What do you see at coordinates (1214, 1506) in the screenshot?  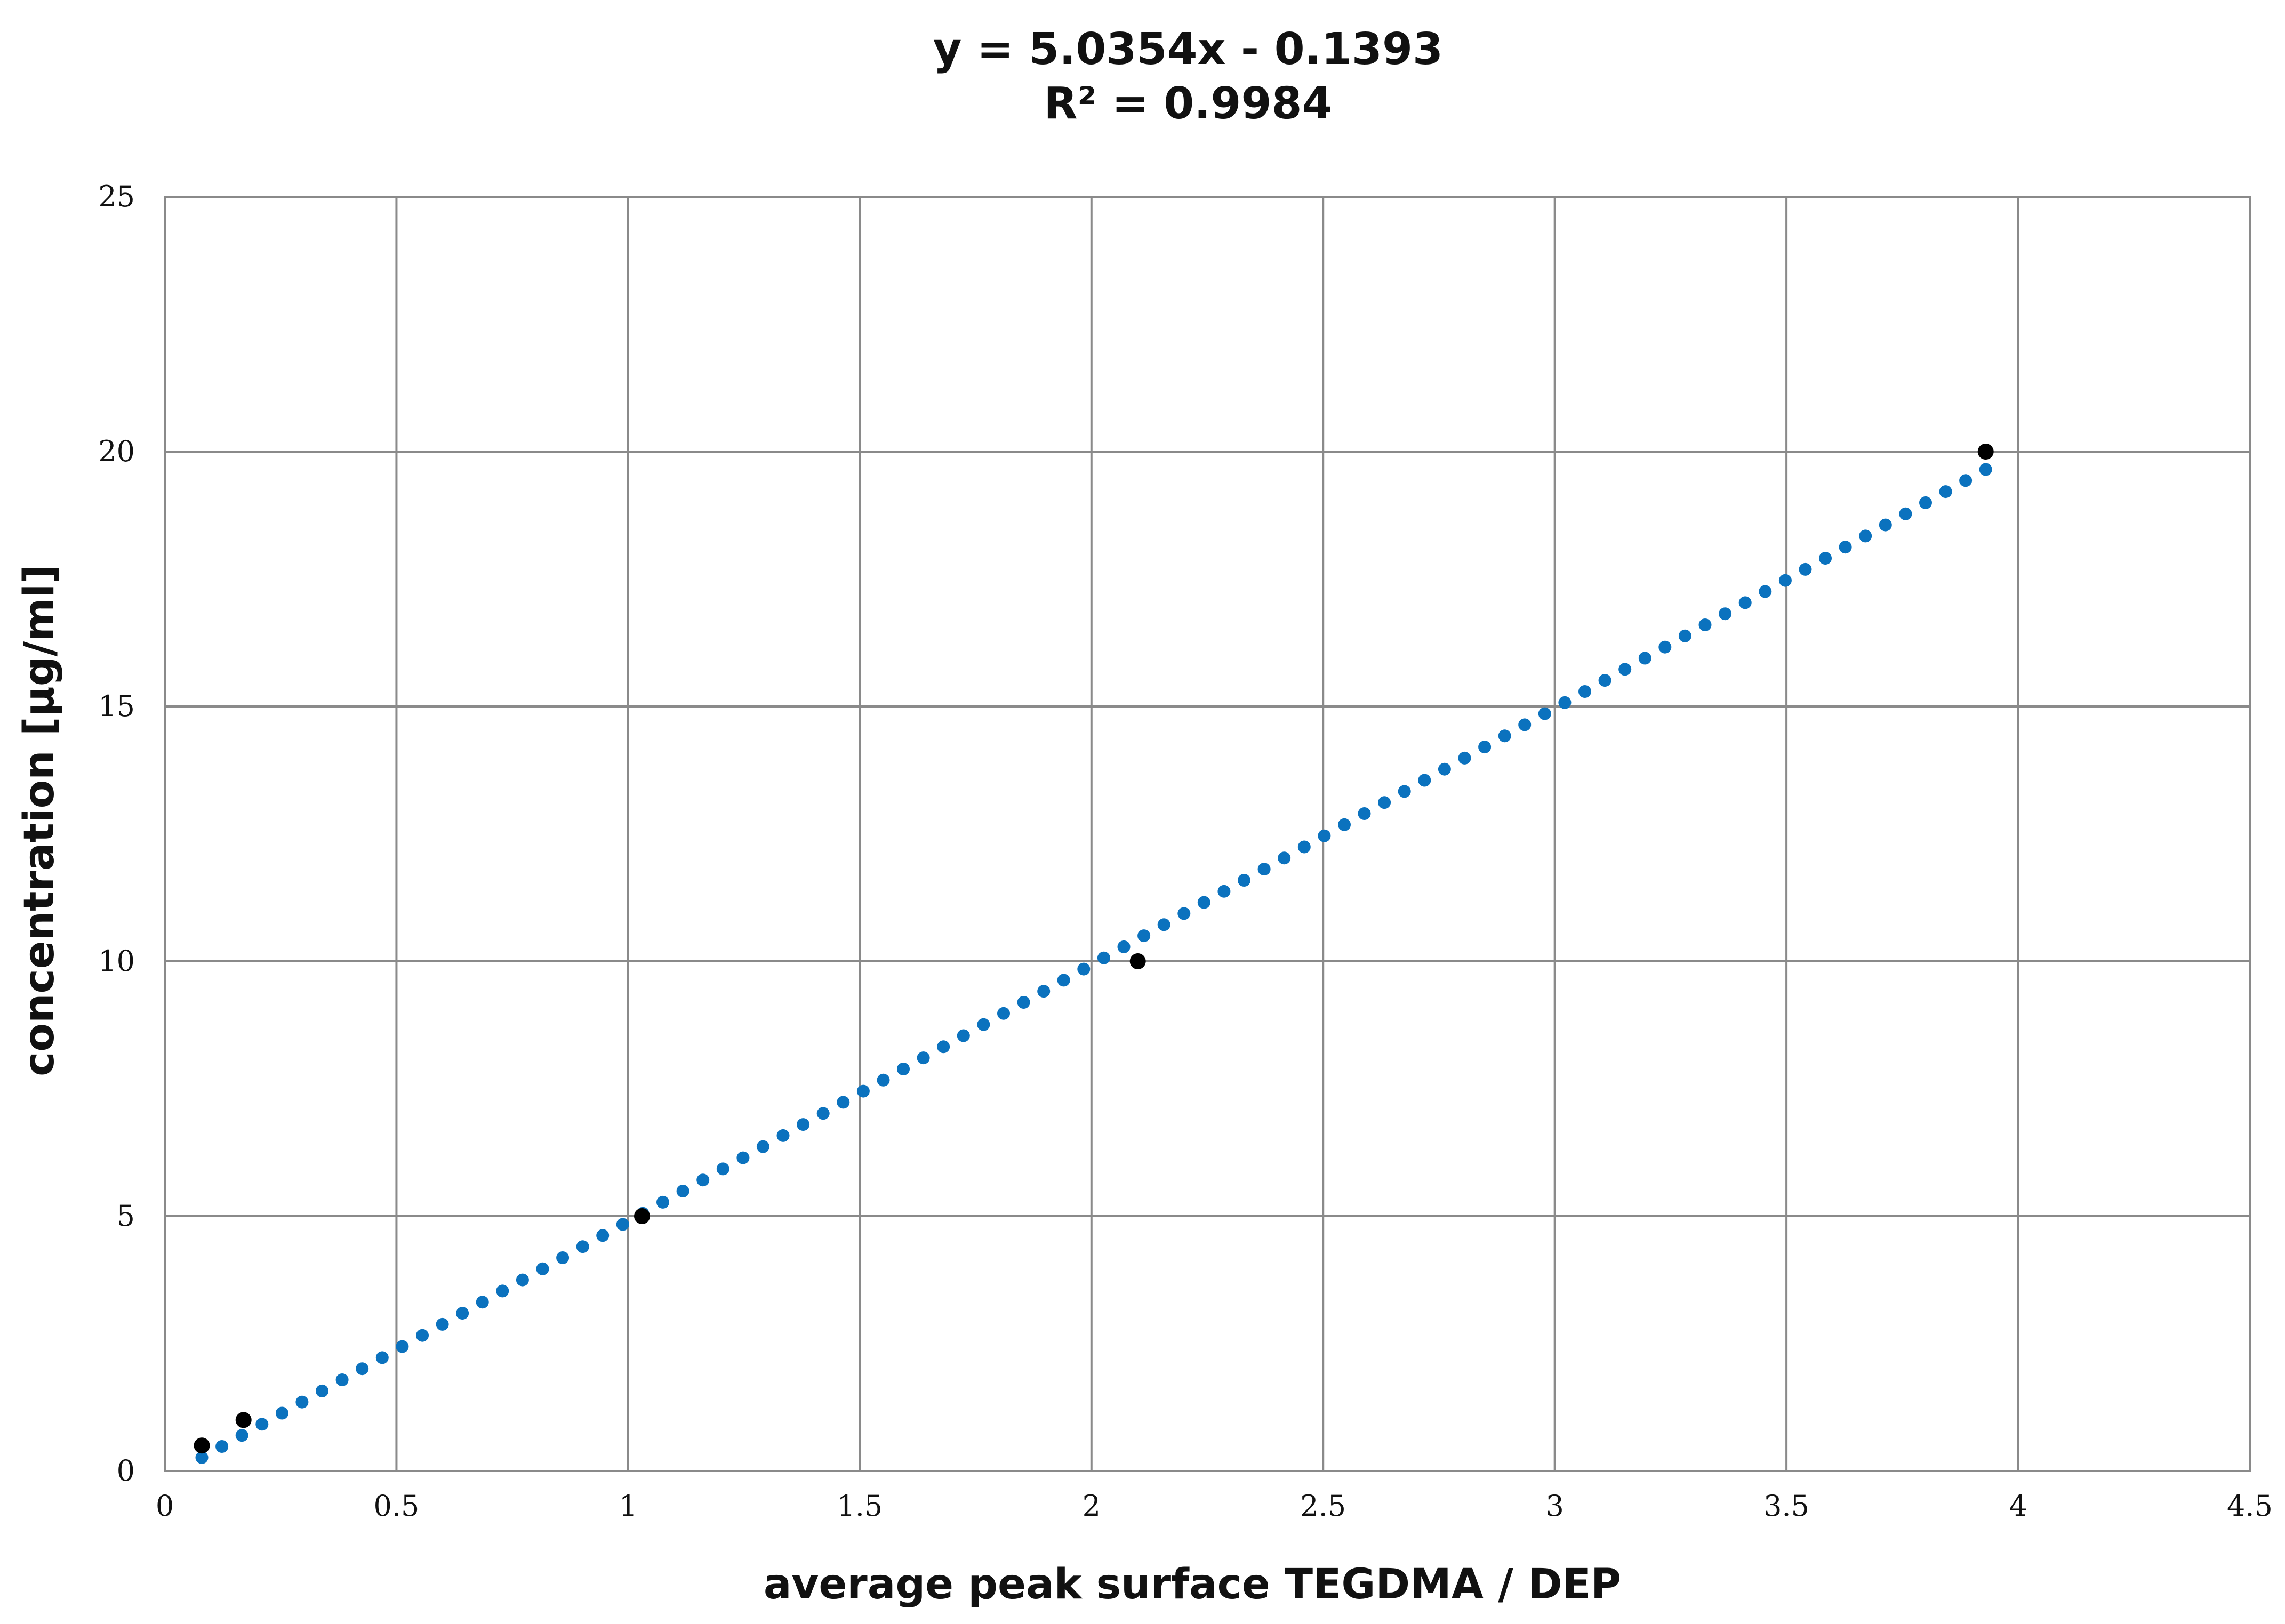 I see `x-axis-tick-labels: 0 0.5 1 1.5 2 2.5 3 3.5 4 4.5` at bounding box center [1214, 1506].